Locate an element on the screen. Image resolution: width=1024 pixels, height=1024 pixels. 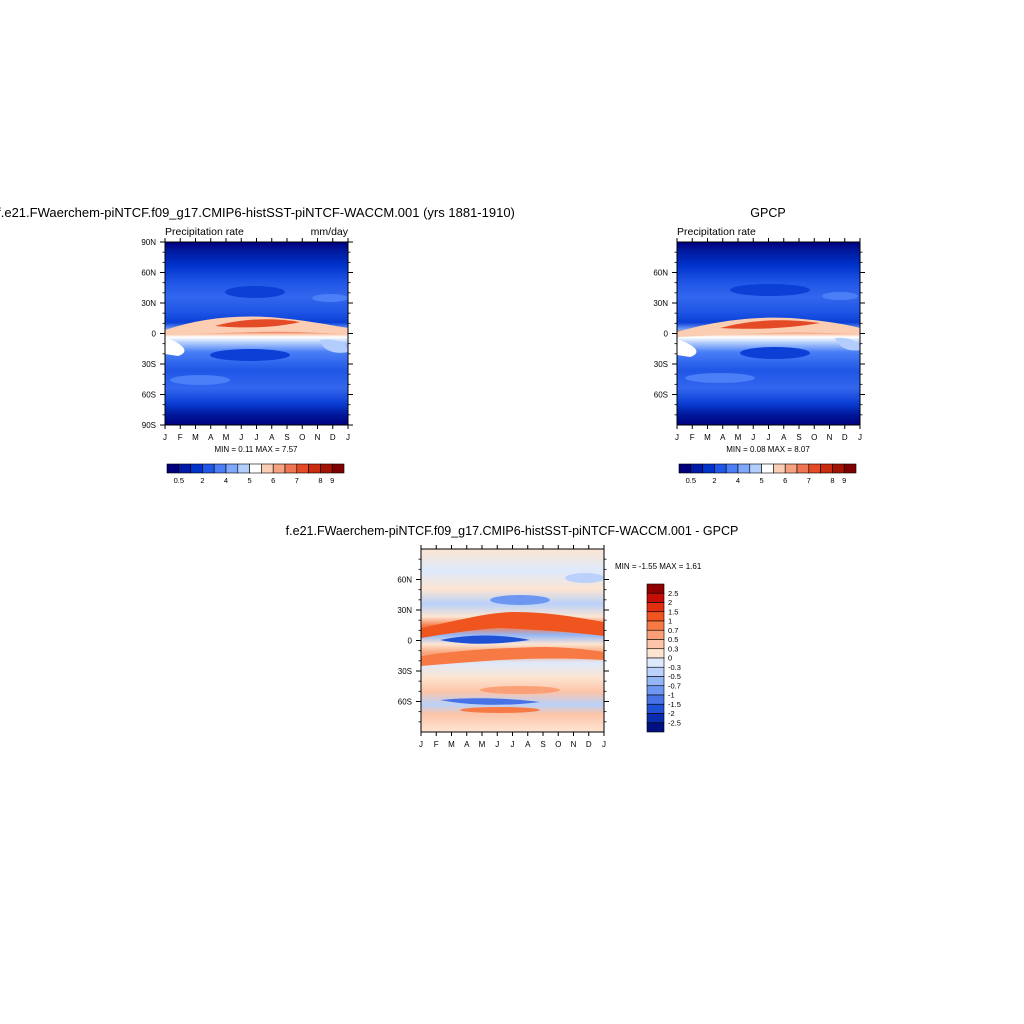
panel-model-south-blob-left is located at coordinates (175, 346).